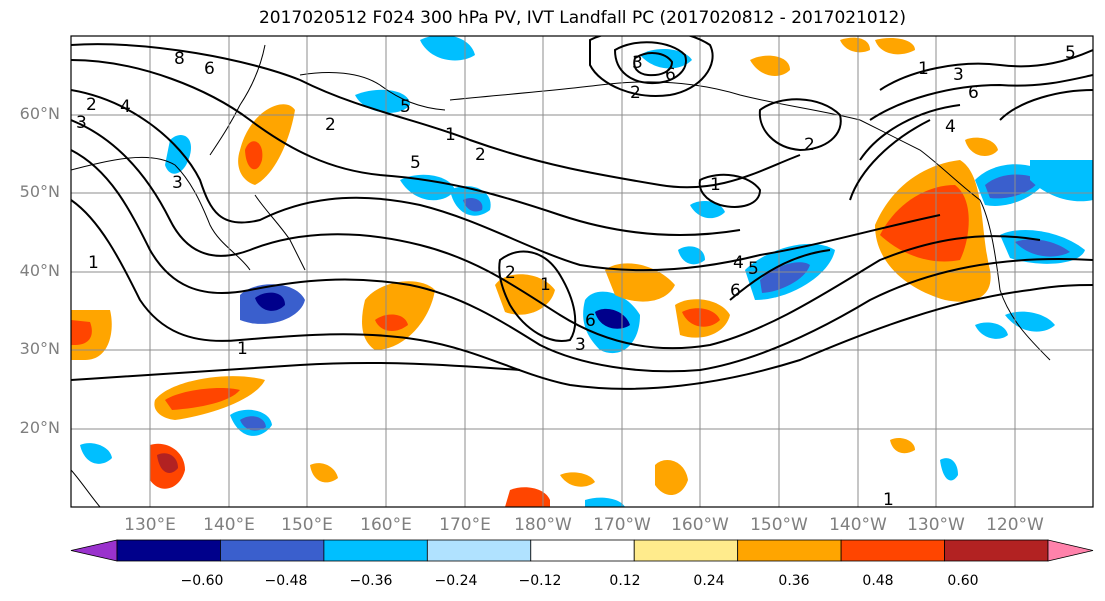 The width and height of the screenshot is (1105, 601). Describe the element at coordinates (540, 581) in the screenshot. I see `colorbar-tick-label: −0.12` at that location.